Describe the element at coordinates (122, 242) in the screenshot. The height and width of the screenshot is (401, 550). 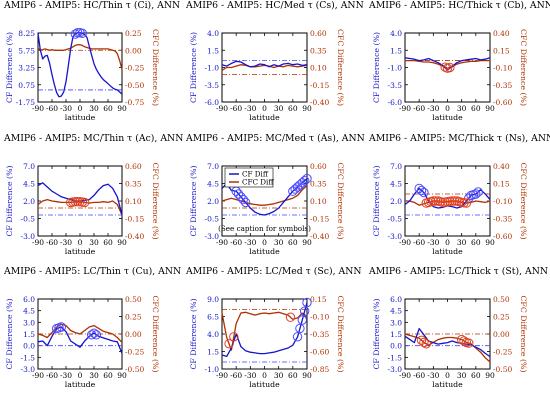
I see `x-tick-label: 90` at that location.